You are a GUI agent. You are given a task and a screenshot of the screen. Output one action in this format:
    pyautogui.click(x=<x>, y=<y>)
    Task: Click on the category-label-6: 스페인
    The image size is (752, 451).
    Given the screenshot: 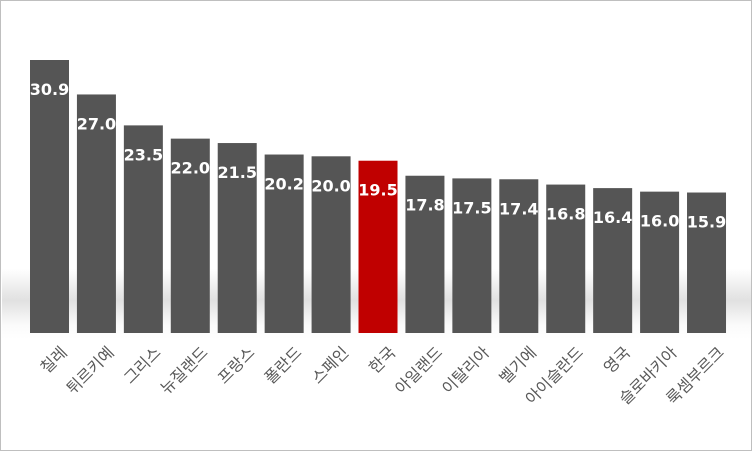 What is the action you would take?
    pyautogui.click(x=330, y=365)
    